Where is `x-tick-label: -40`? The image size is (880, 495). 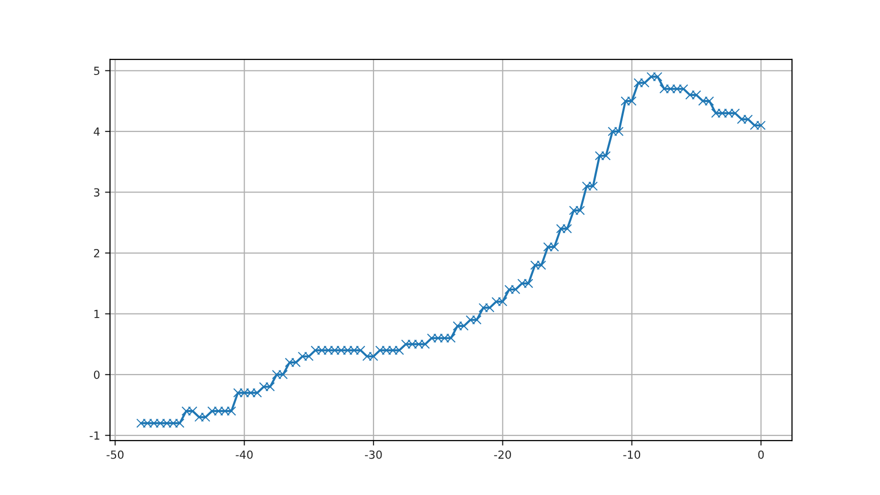 x-tick-label: -40 is located at coordinates (244, 454).